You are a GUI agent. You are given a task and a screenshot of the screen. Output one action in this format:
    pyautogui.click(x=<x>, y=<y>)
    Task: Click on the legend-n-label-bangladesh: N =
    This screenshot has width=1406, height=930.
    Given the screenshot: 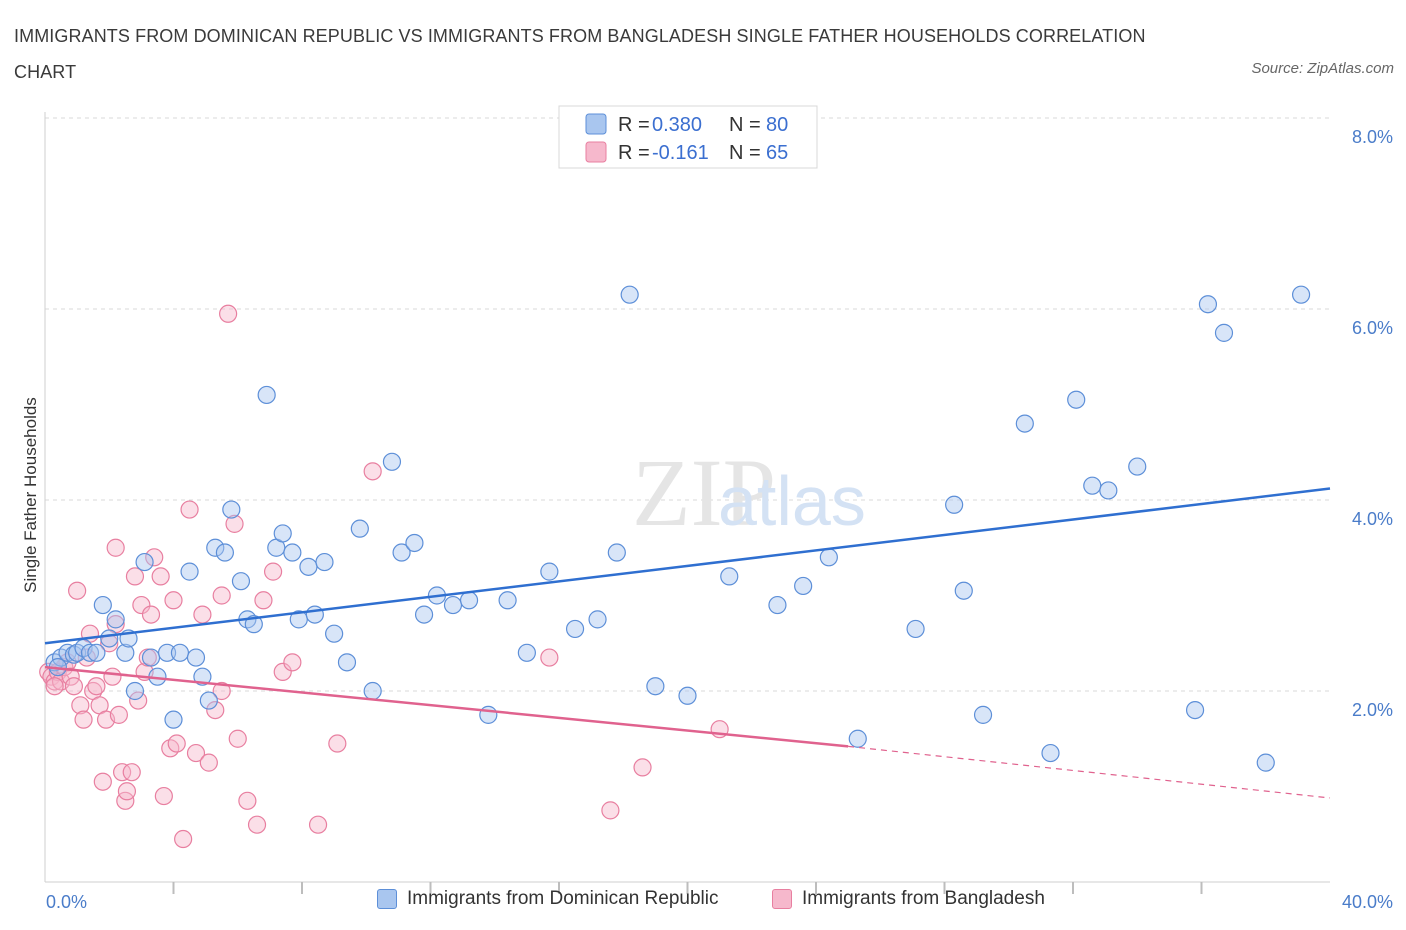 What is the action you would take?
    pyautogui.click(x=745, y=153)
    